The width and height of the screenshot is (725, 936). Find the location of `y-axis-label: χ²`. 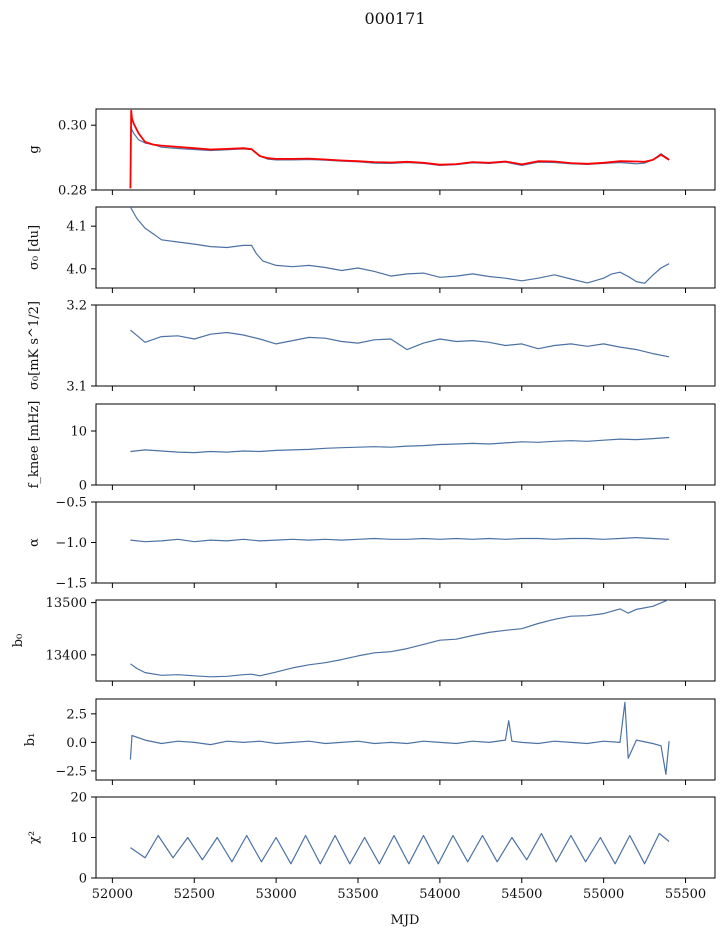

y-axis-label: χ² is located at coordinates (34, 837).